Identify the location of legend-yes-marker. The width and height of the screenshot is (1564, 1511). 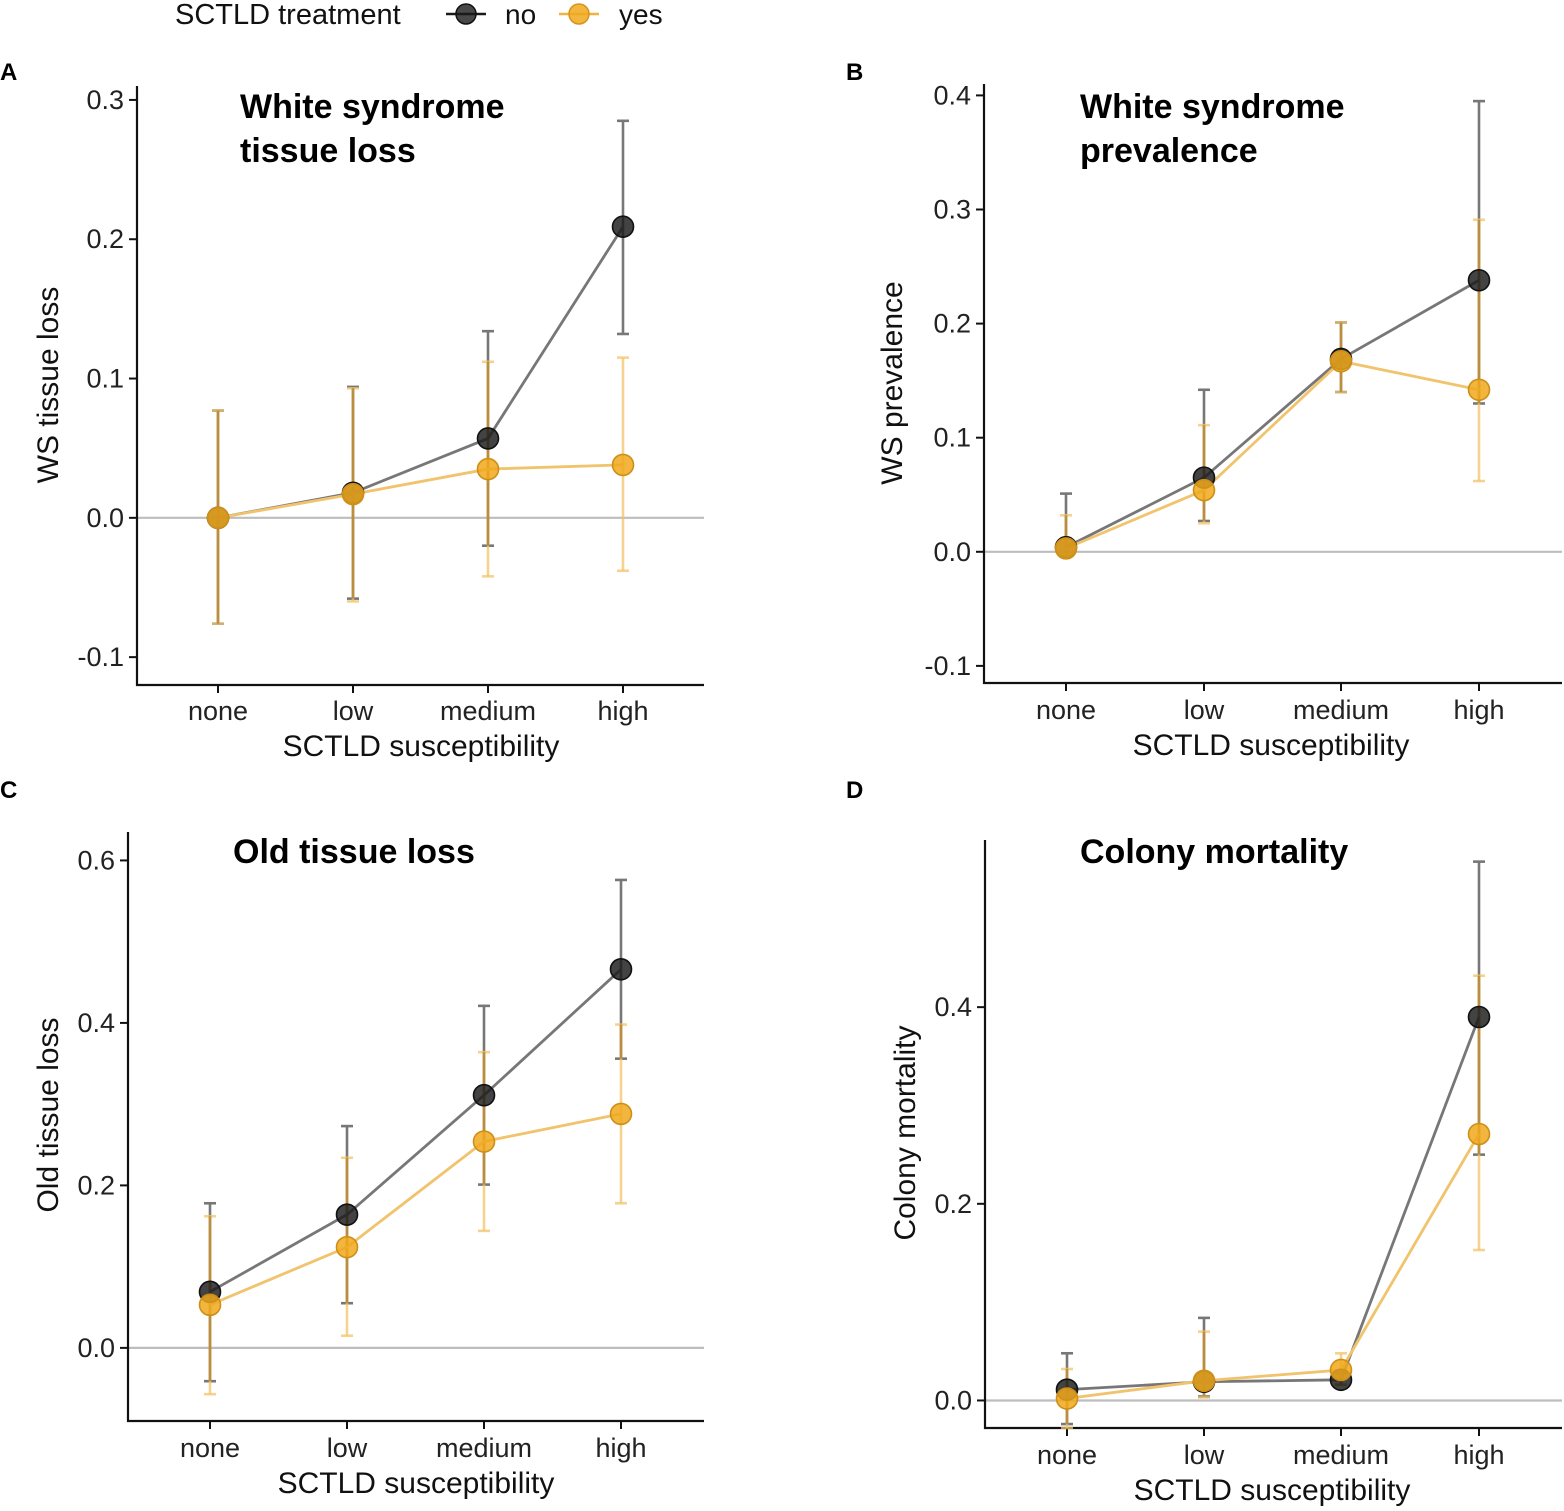
(579, 14).